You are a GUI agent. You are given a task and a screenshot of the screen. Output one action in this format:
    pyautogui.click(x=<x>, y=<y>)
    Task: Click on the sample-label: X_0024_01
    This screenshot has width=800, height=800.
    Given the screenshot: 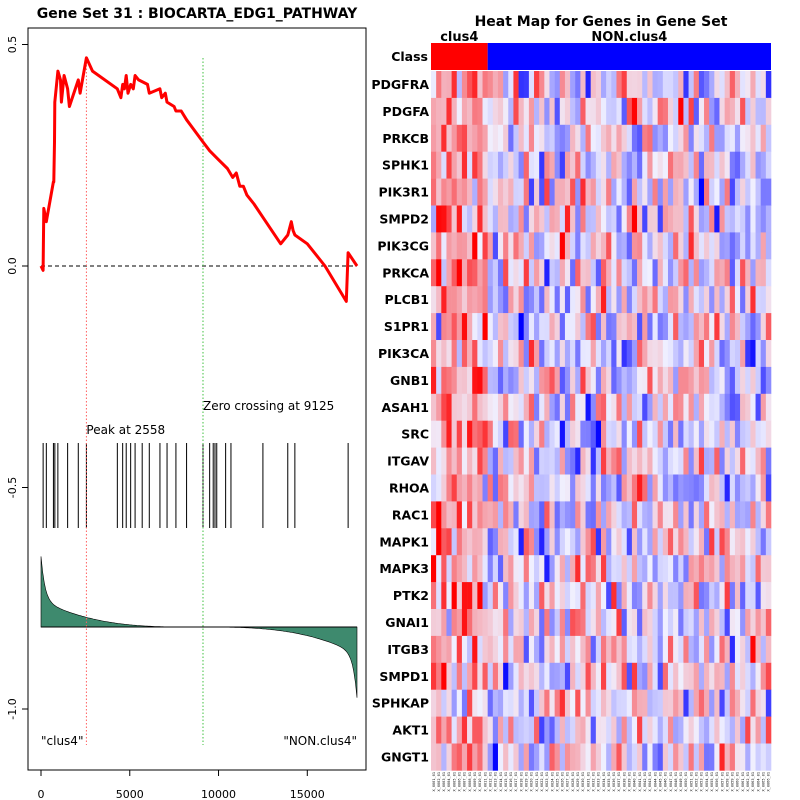 What is the action you would take?
    pyautogui.click(x=552, y=781)
    